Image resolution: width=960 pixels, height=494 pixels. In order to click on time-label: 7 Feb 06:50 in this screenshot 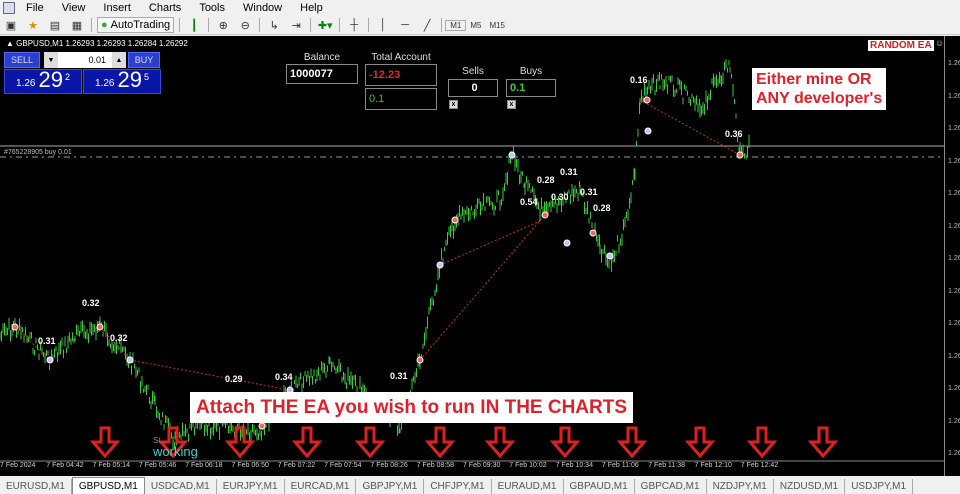, I will do `click(250, 465)`.